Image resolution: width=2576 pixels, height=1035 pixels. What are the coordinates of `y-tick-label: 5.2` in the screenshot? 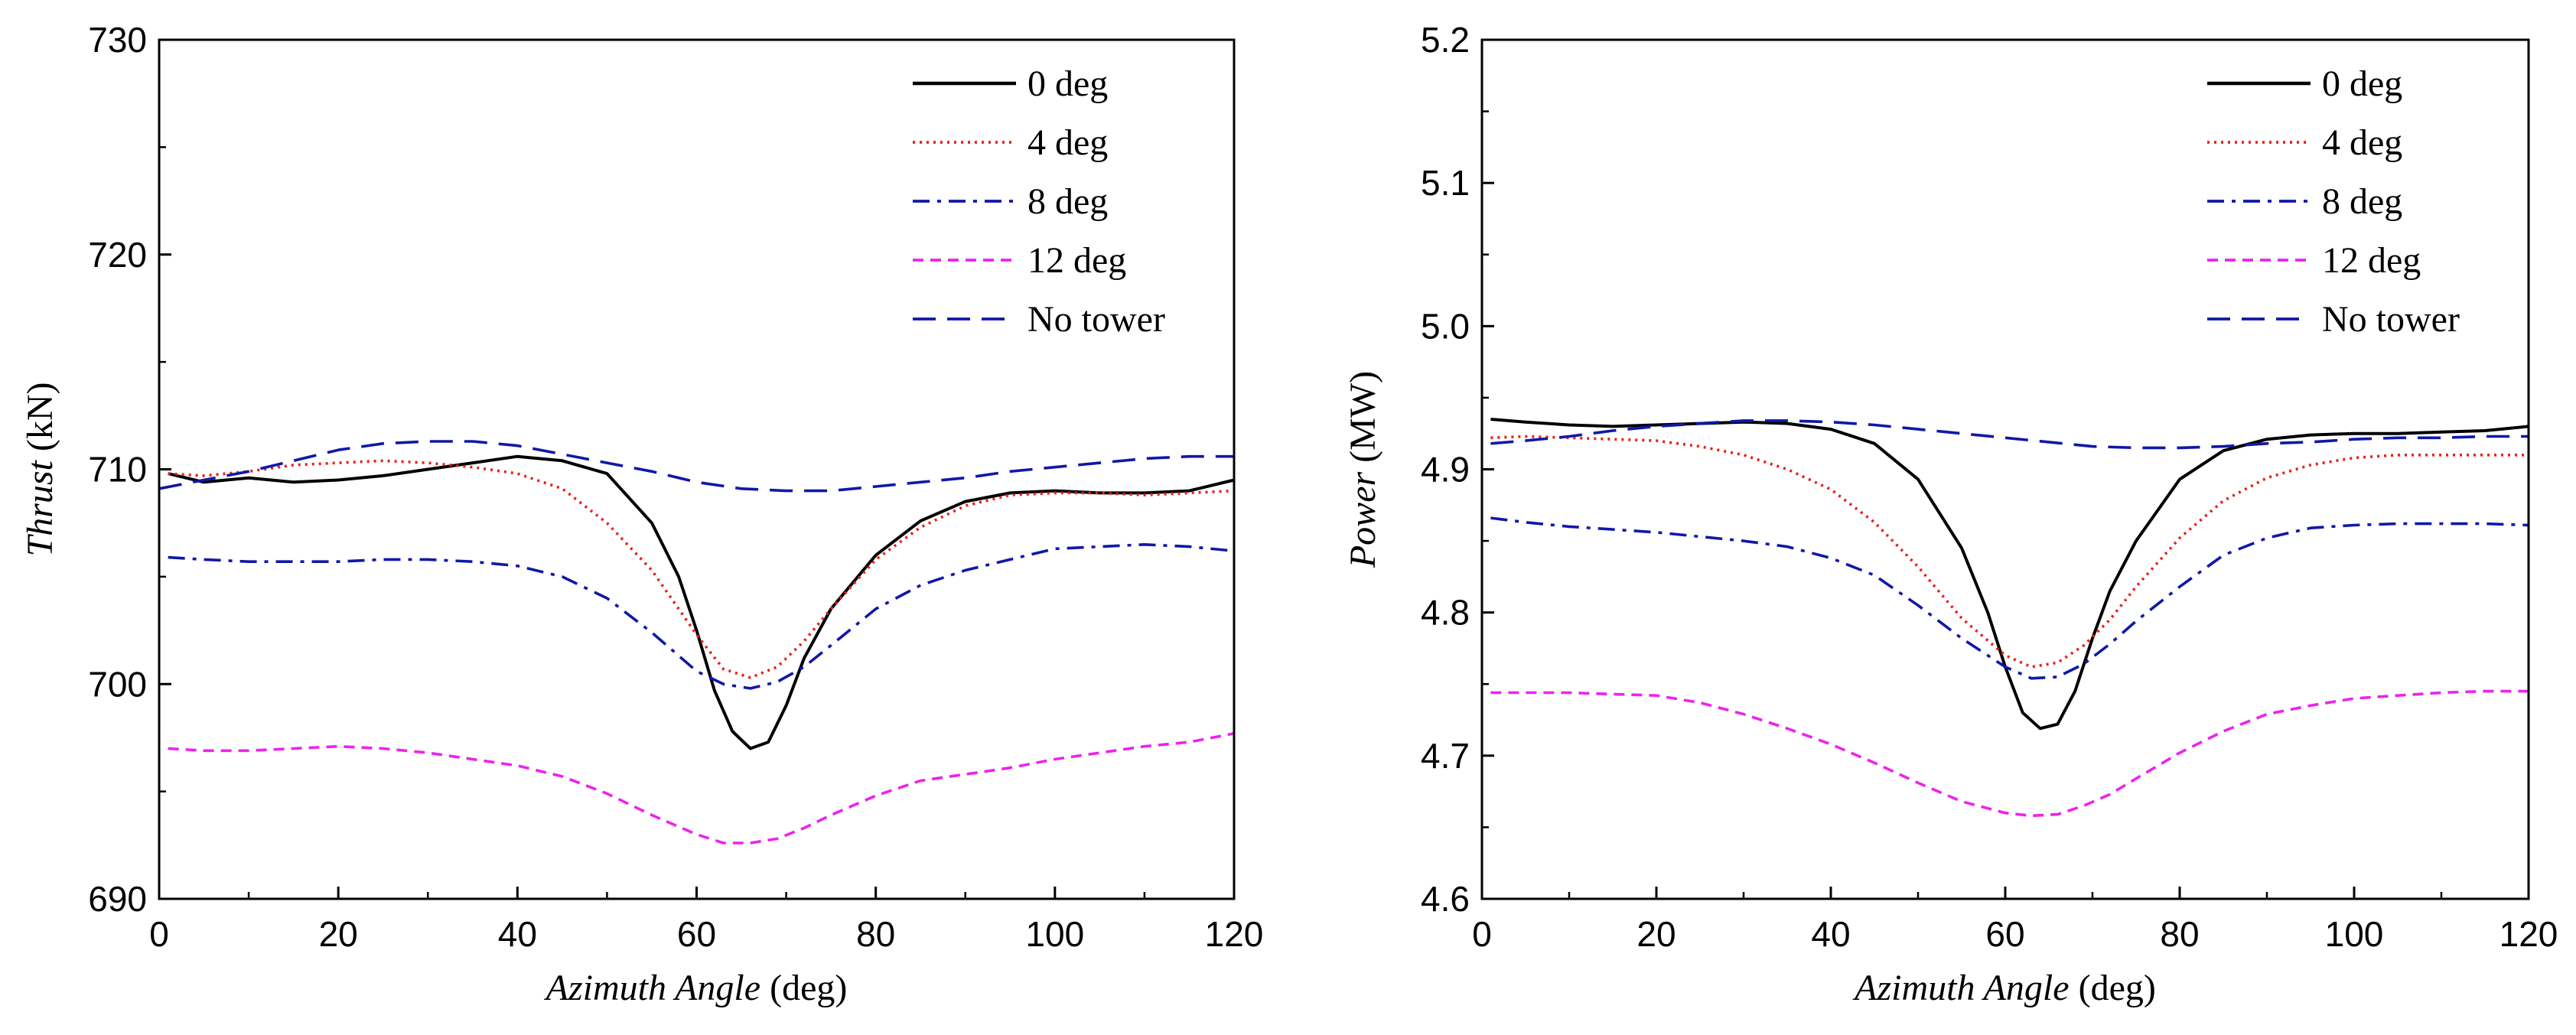 It's located at (1446, 40).